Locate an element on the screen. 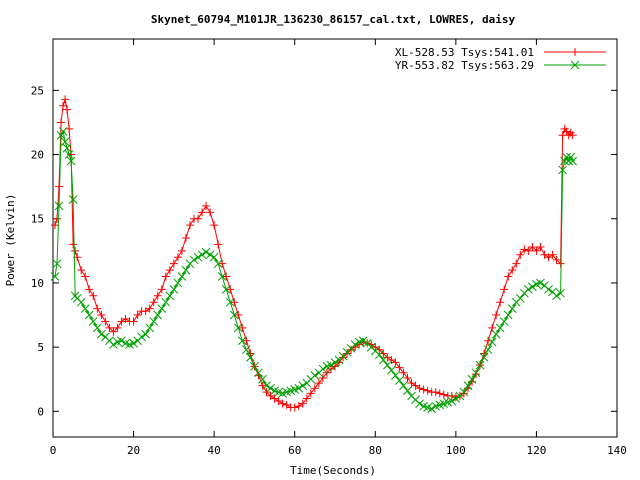 This screenshot has width=640, height=480. y-tick-label: 10 is located at coordinates (37, 283).